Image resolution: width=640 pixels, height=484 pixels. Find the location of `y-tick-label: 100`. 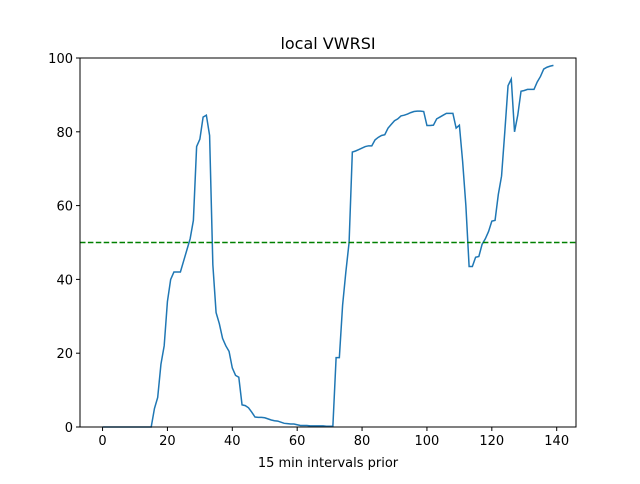

y-tick-label: 100 is located at coordinates (60, 59).